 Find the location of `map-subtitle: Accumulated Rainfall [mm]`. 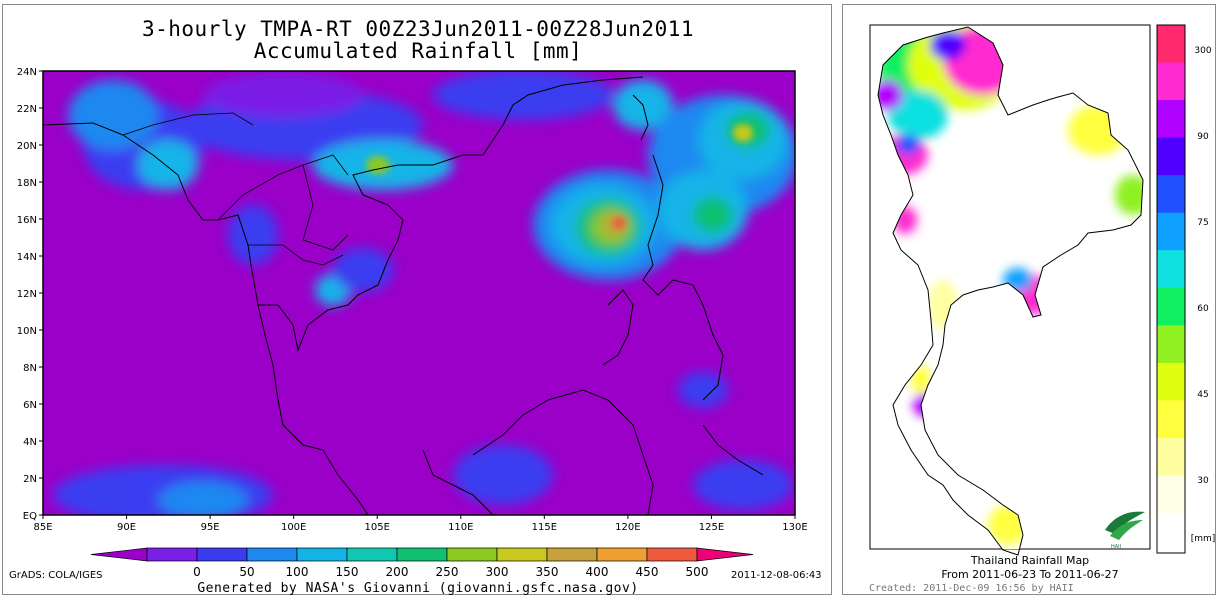

map-subtitle: Accumulated Rainfall [mm] is located at coordinates (418, 51).